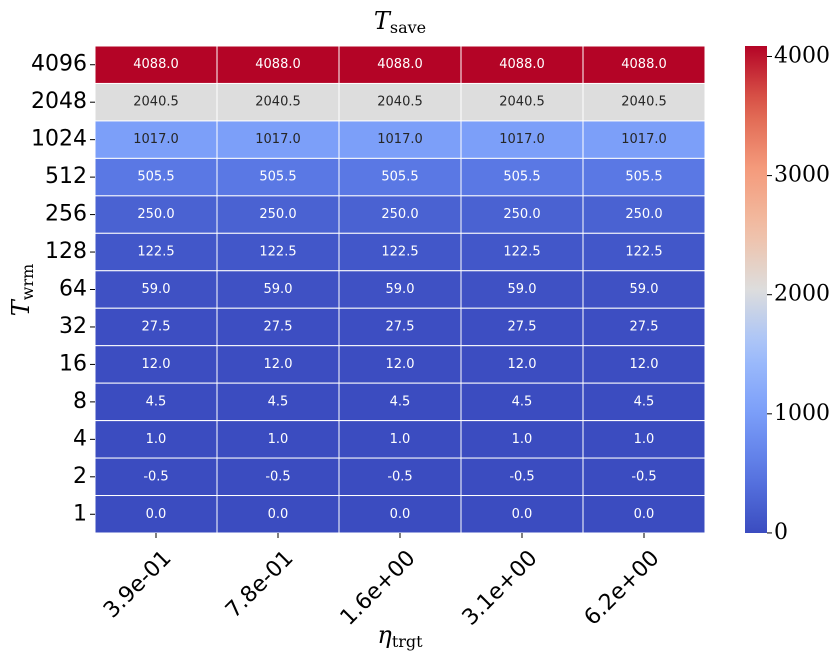 The height and width of the screenshot is (655, 831). Describe the element at coordinates (80, 513) in the screenshot. I see `y-tick-label: 1` at that location.